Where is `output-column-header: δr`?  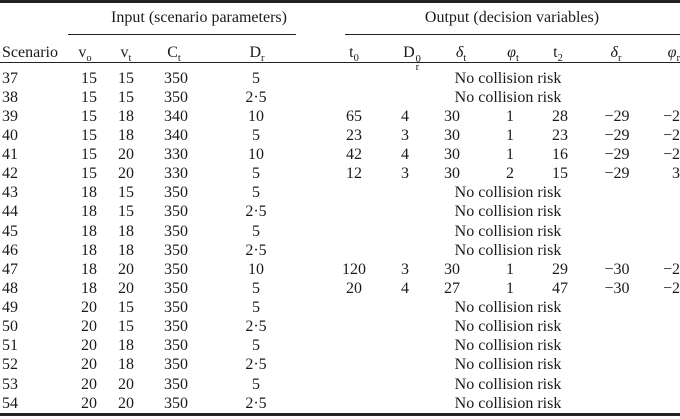
output-column-header: δr is located at coordinates (616, 54).